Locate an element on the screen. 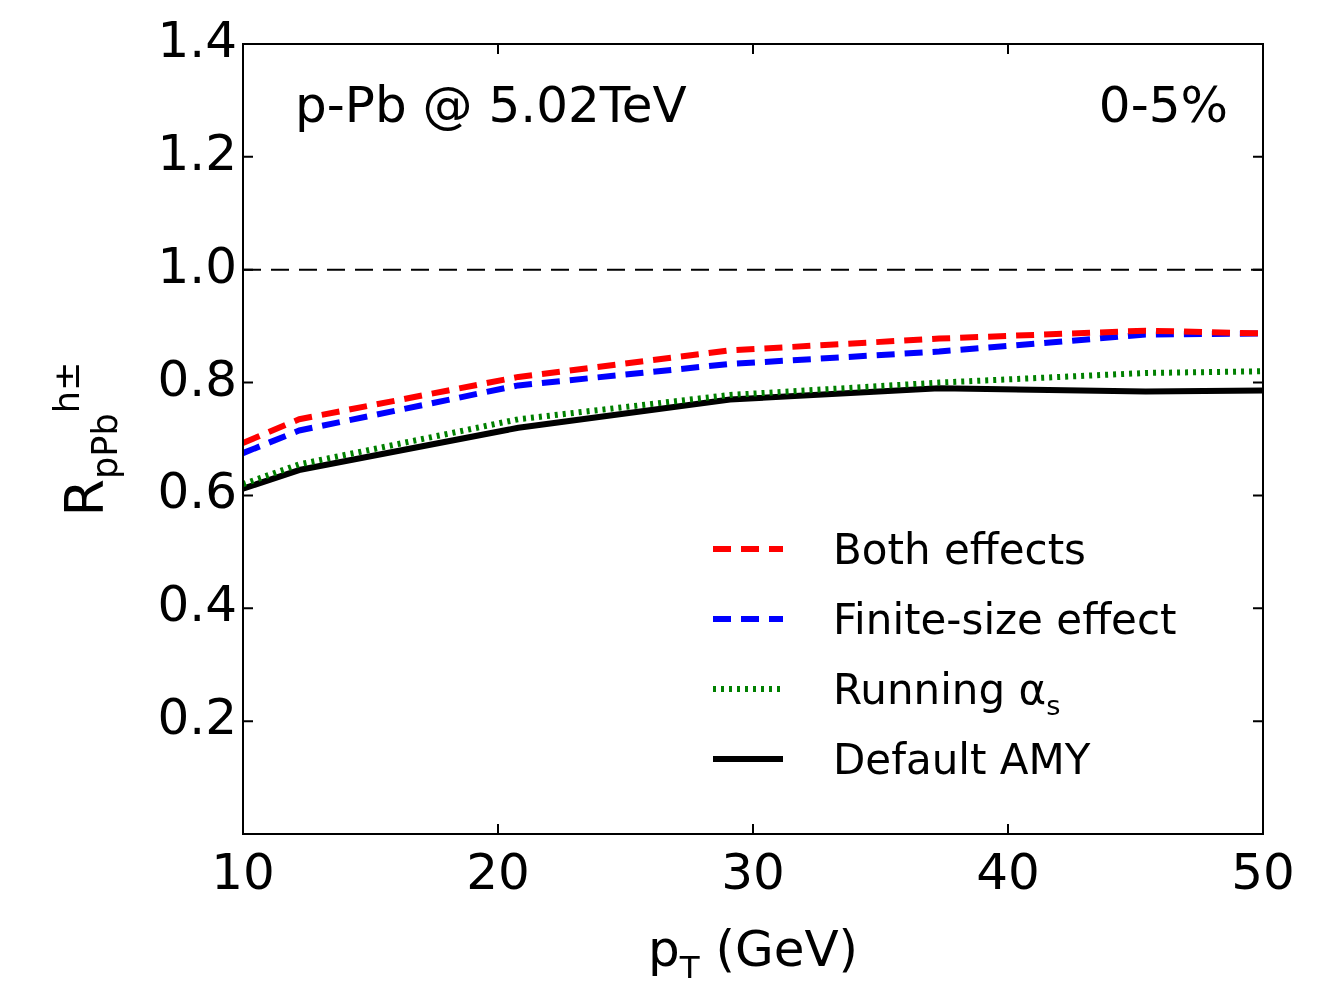  annotation: 0-5% is located at coordinates (1163, 105).